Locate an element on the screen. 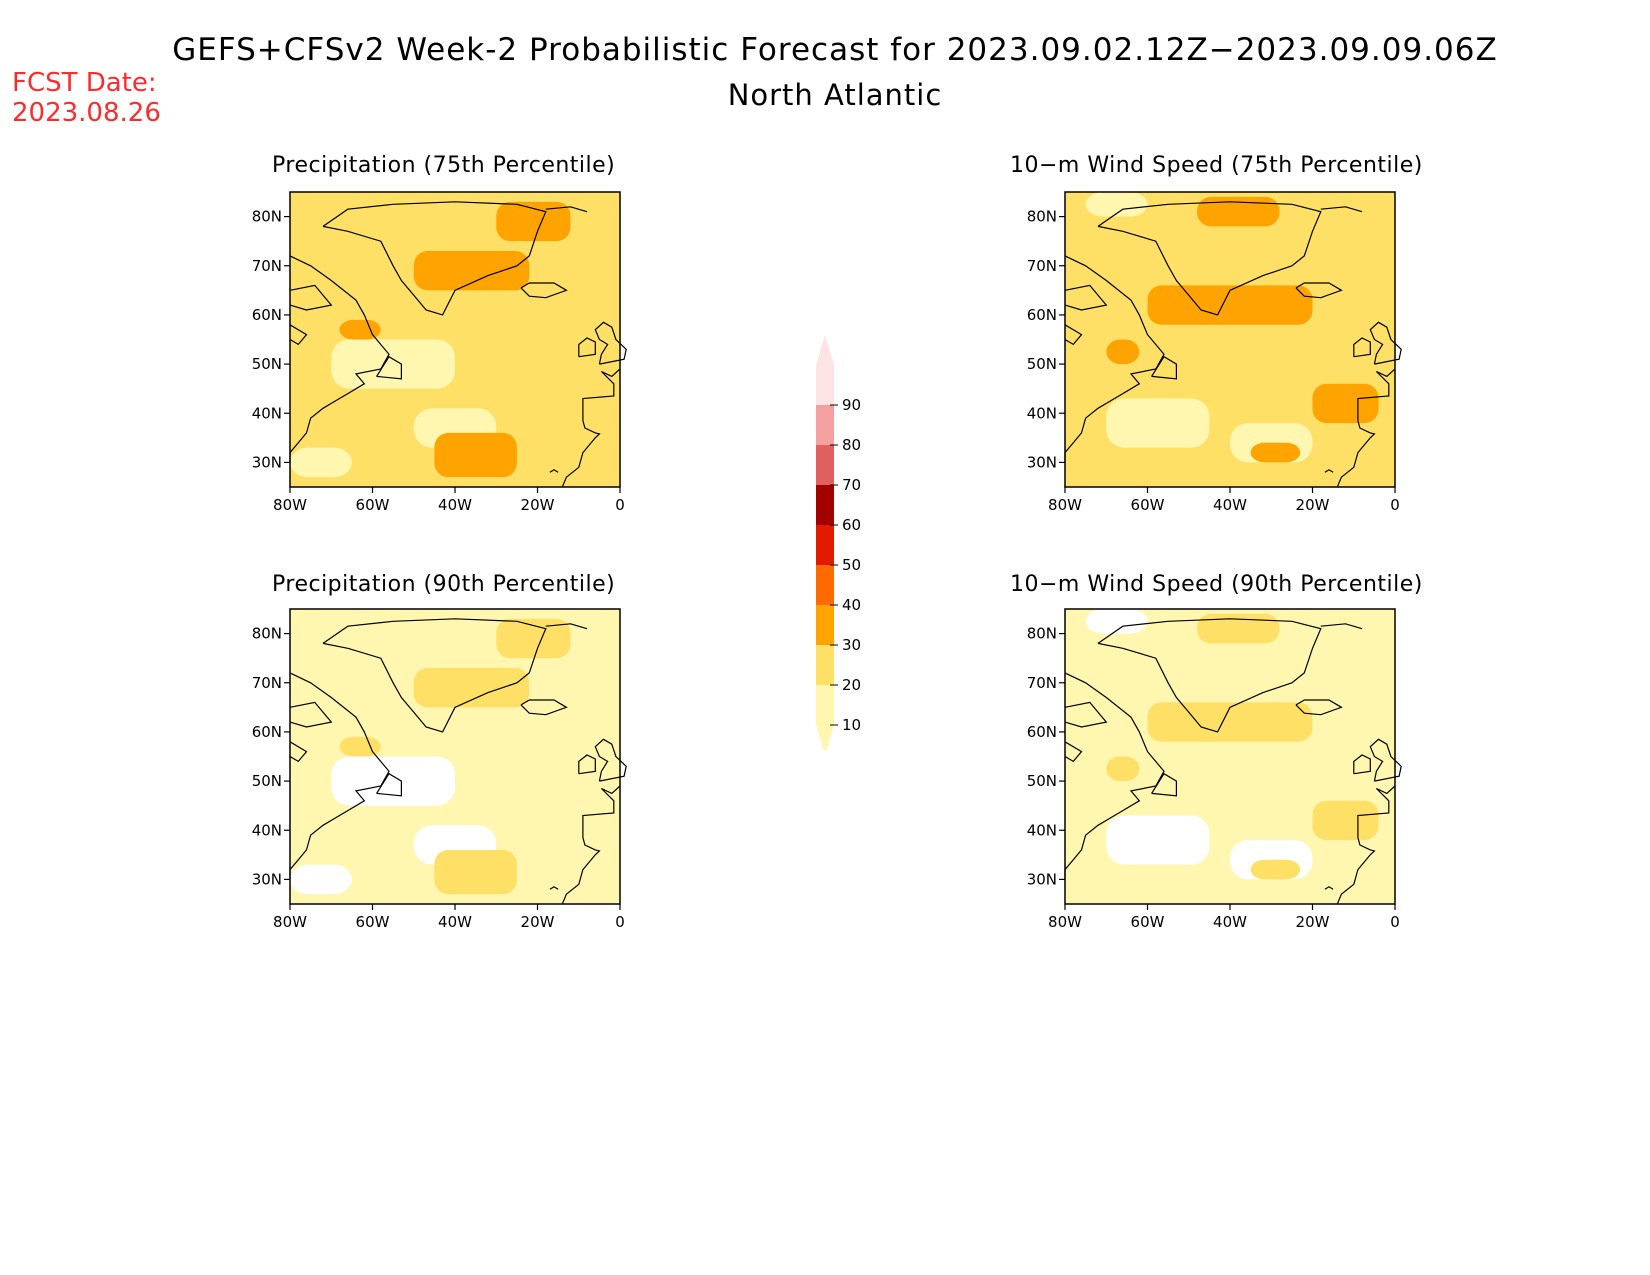 The image size is (1650, 1275). map-precip75: 80N 70N 60N 50N 40N 30N 80W 60W 40W 20W 0 is located at coordinates (439, 352).